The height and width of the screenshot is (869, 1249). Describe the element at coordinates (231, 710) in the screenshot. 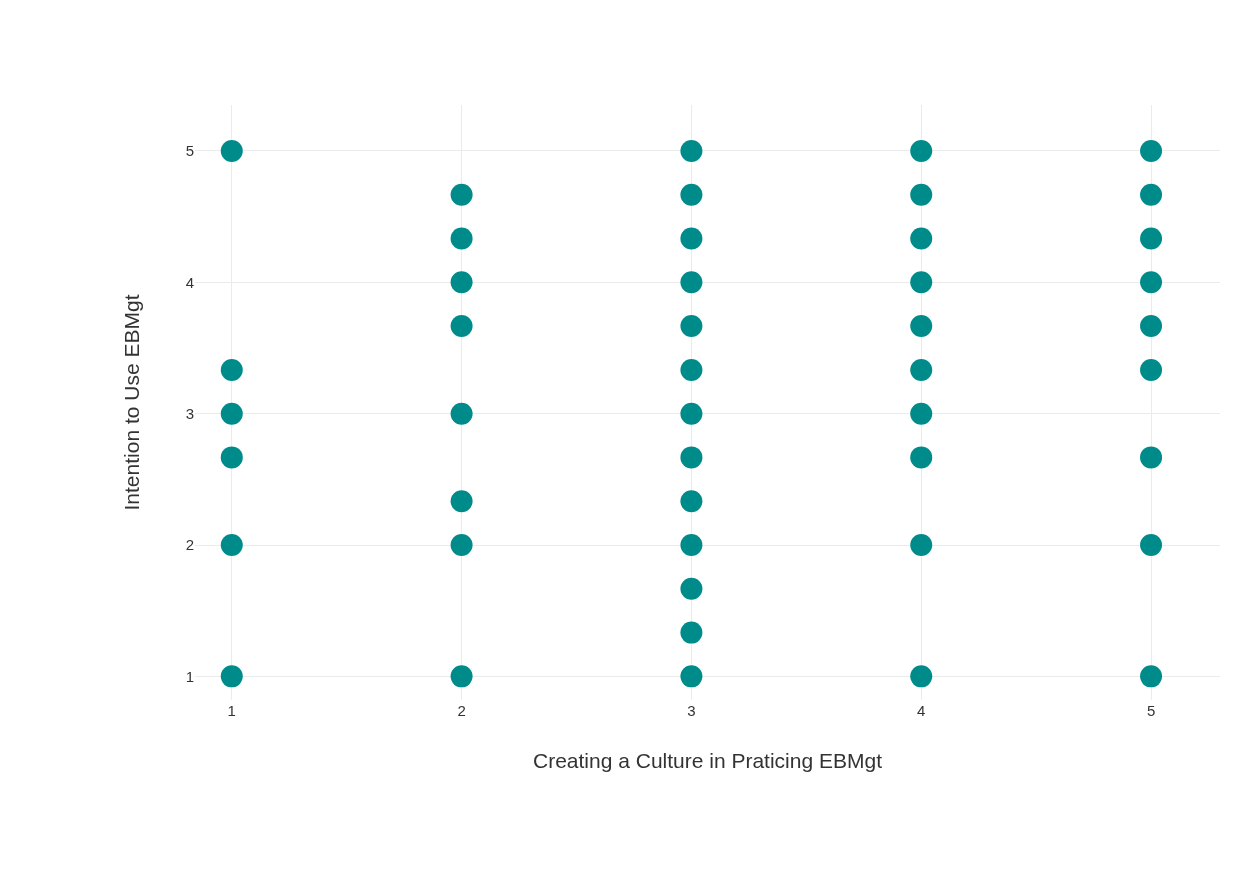

I see `x-tick-label: 1` at that location.